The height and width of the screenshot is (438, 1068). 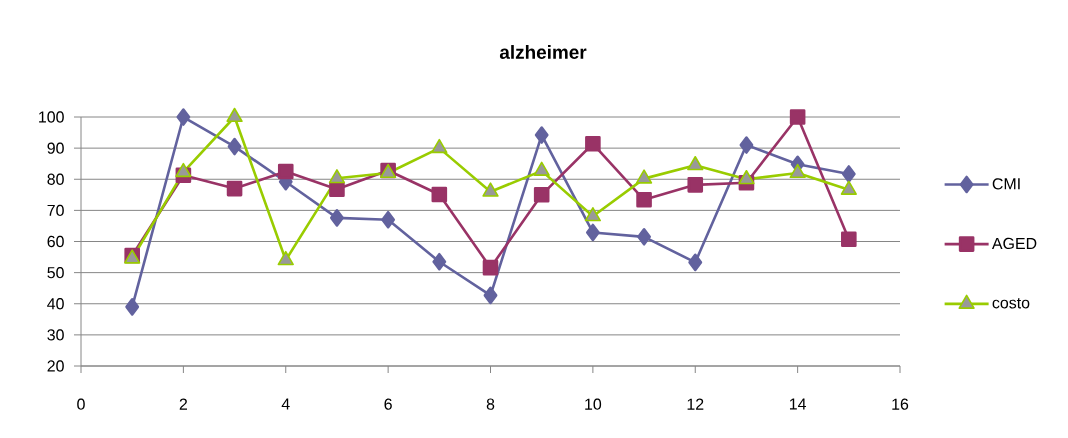 I want to click on y-tick-label: 60, so click(x=55, y=241).